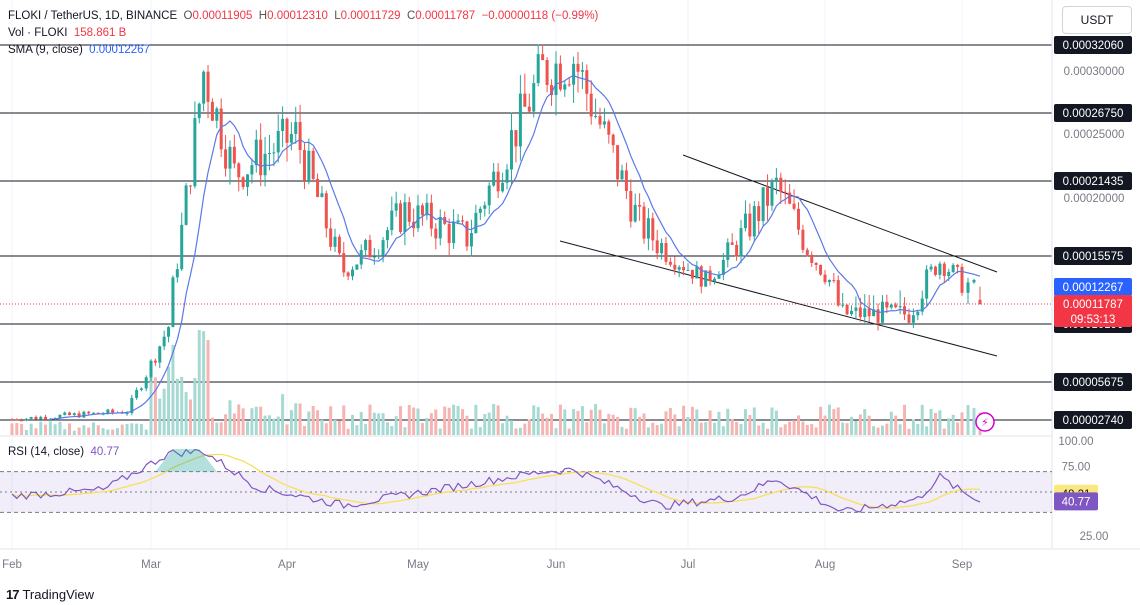 Image resolution: width=1140 pixels, height=605 pixels. I want to click on y-tick-label: 0.00020000, so click(1094, 199).